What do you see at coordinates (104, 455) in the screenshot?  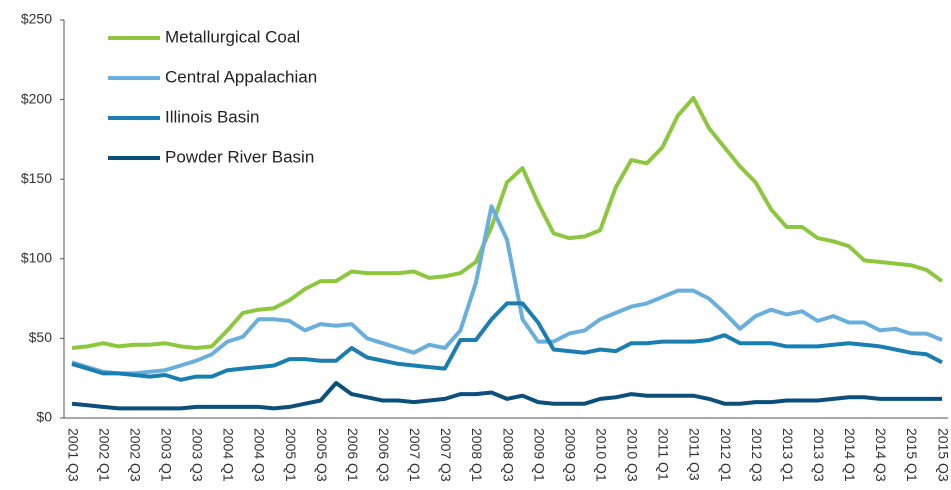 I see `x-tick-label: 2002 Q1` at bounding box center [104, 455].